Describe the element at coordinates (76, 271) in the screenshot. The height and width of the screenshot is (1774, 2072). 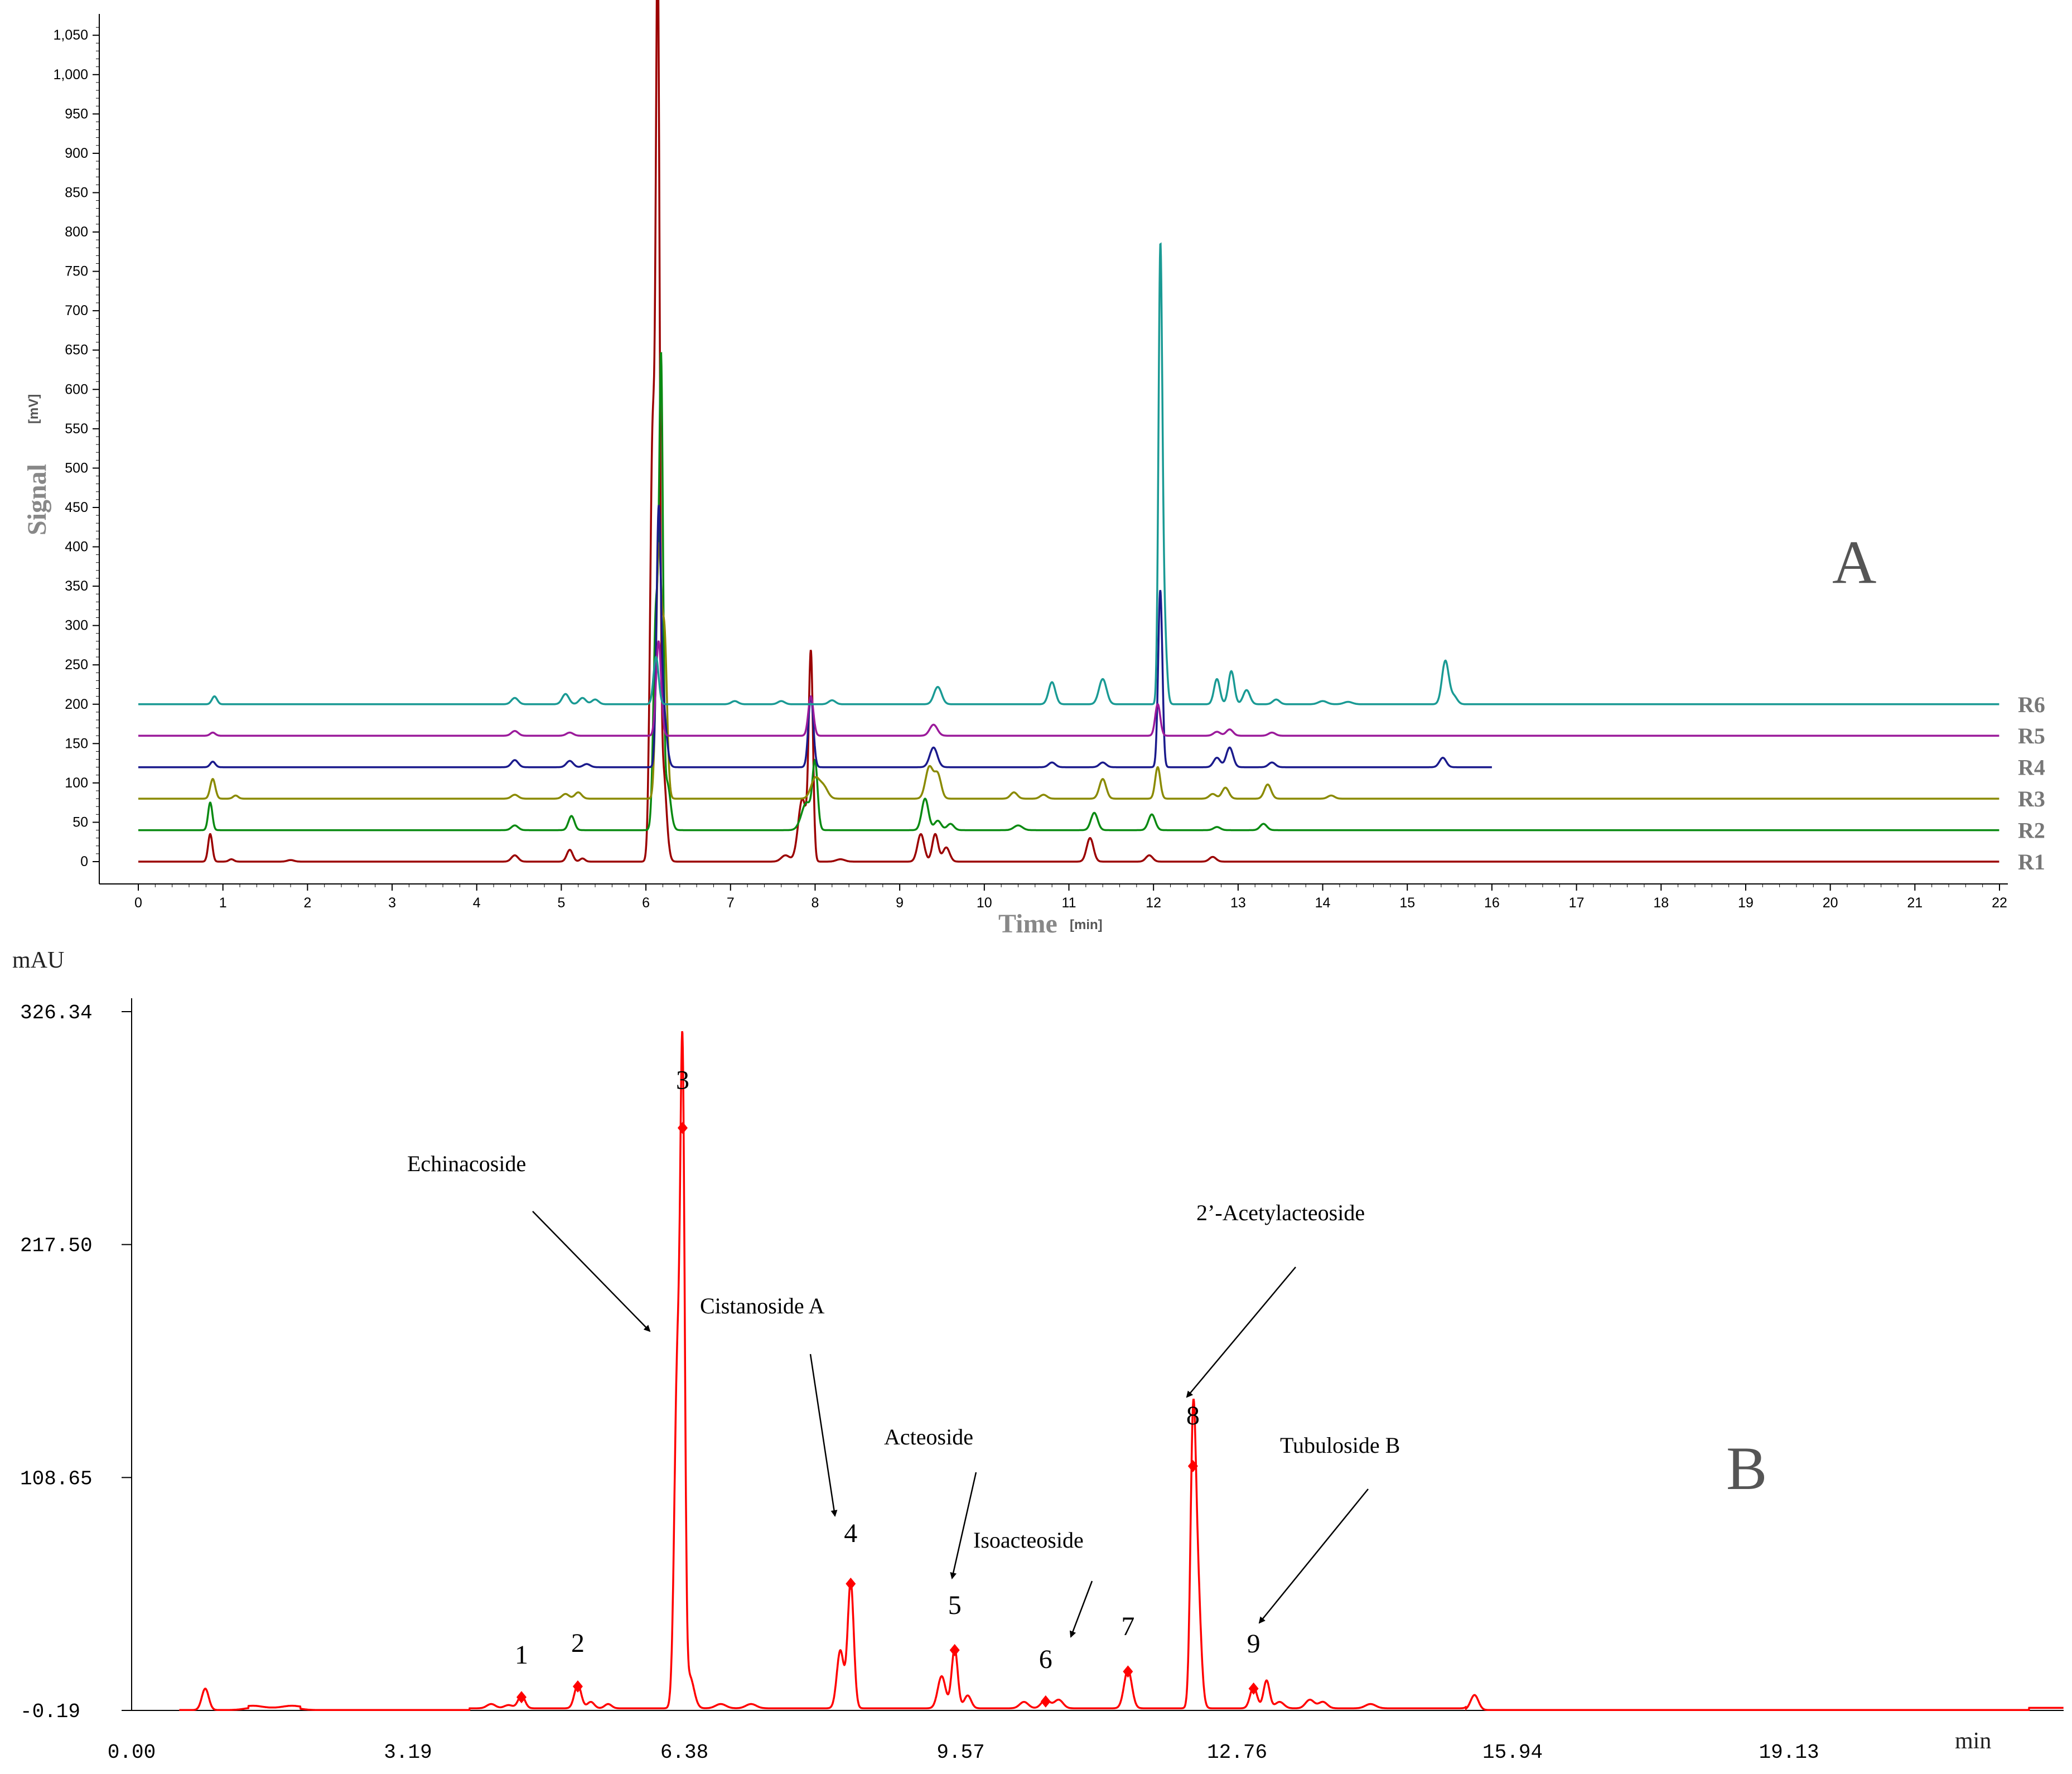
I see `panel-a-y-tick-label: 750` at that location.